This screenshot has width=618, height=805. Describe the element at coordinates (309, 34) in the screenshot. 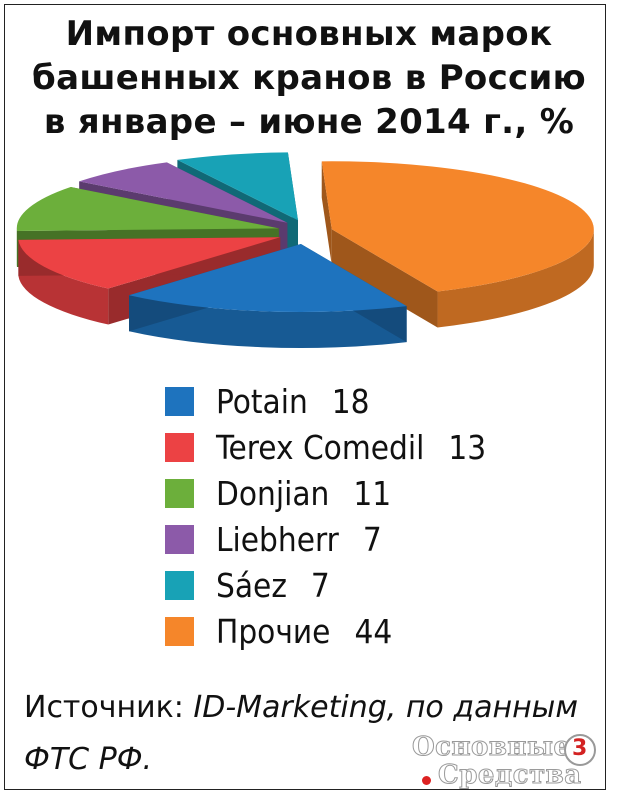

I see `chart-title-line-1: Импорт основных марок` at that location.